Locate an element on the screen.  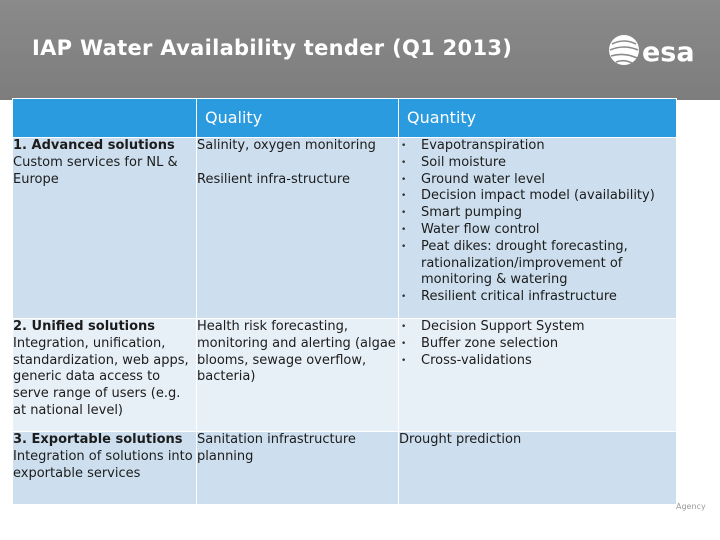
list-item: Resilient critical infrastructure is located at coordinates (537, 297).